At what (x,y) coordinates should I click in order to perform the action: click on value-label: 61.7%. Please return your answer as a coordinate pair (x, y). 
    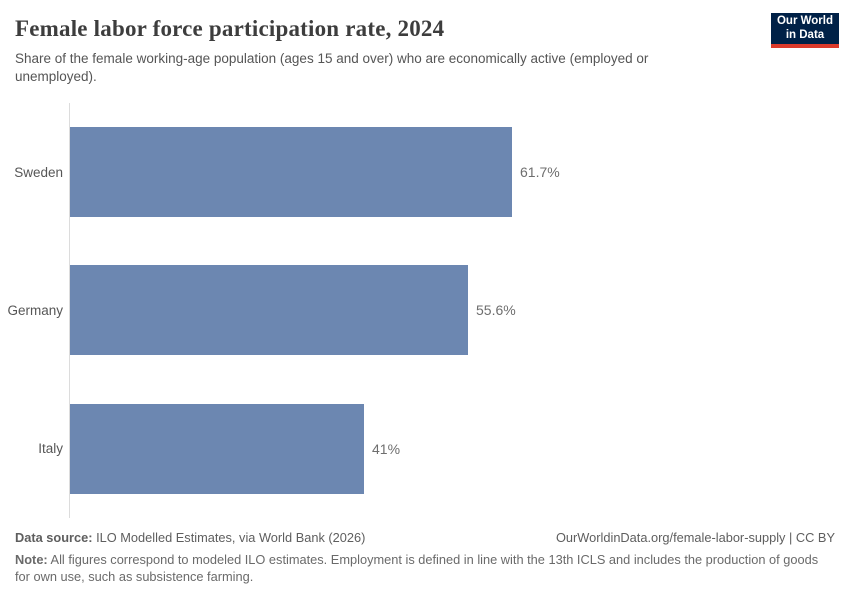
    Looking at the image, I should click on (540, 172).